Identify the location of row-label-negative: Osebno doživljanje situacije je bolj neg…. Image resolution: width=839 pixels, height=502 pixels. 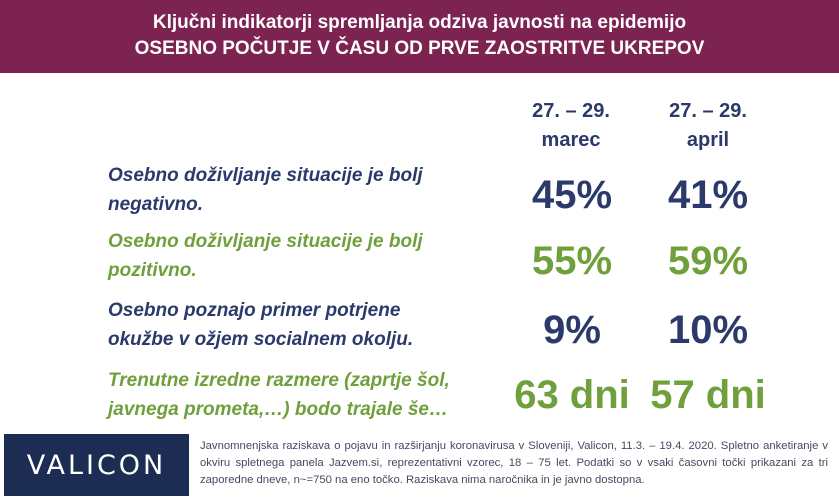
(308, 190).